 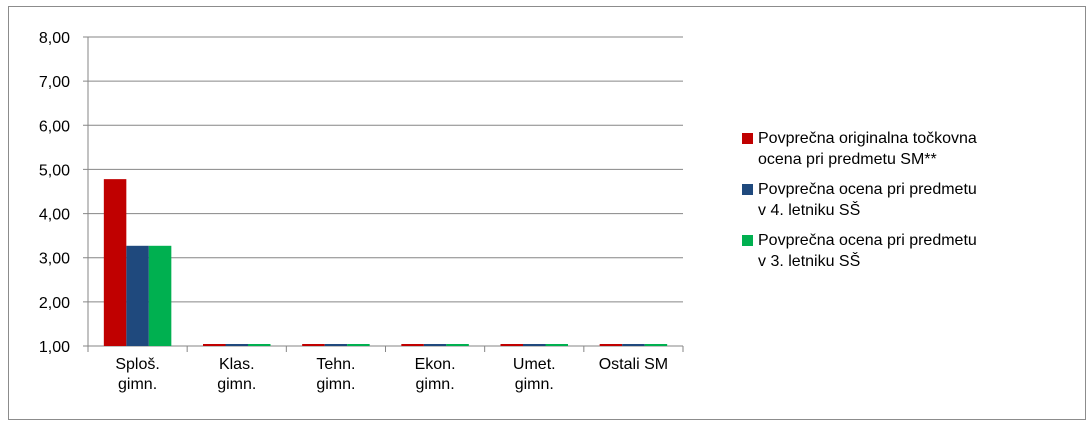 What do you see at coordinates (335, 364) in the screenshot?
I see `x-tick-label: Tehn.` at bounding box center [335, 364].